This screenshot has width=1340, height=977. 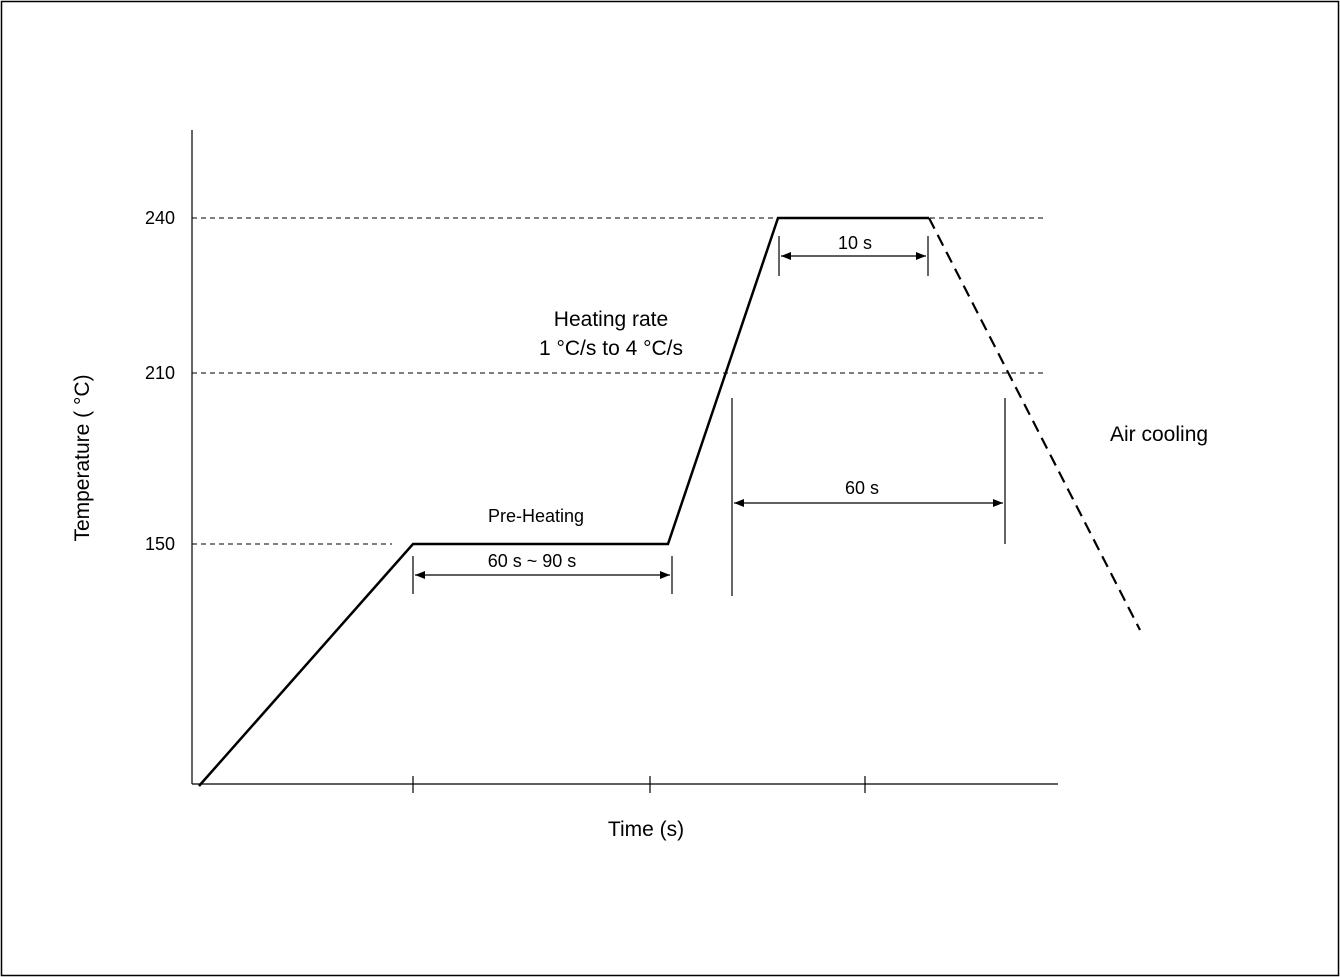 I want to click on y-tick-210: 210, so click(x=160, y=373).